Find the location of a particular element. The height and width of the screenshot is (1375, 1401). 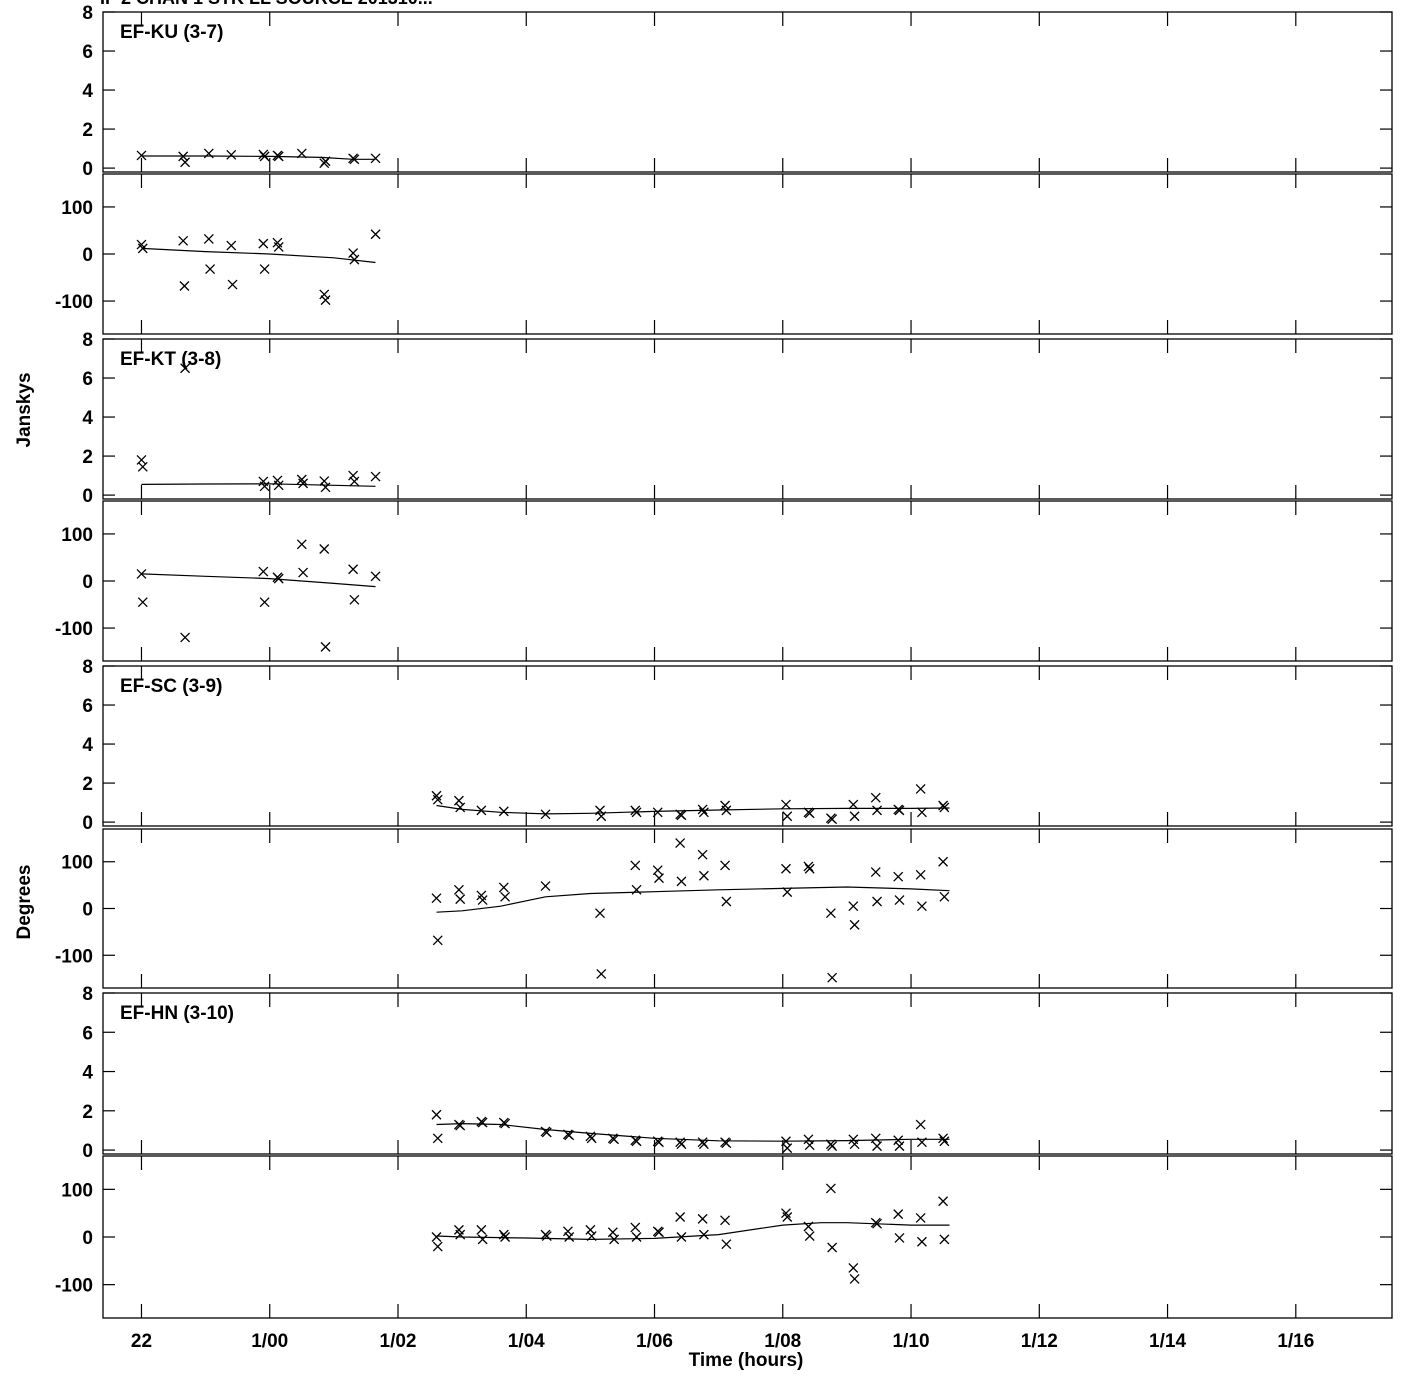

amplitude-panel-ytick-label: 8 is located at coordinates (87, 667).